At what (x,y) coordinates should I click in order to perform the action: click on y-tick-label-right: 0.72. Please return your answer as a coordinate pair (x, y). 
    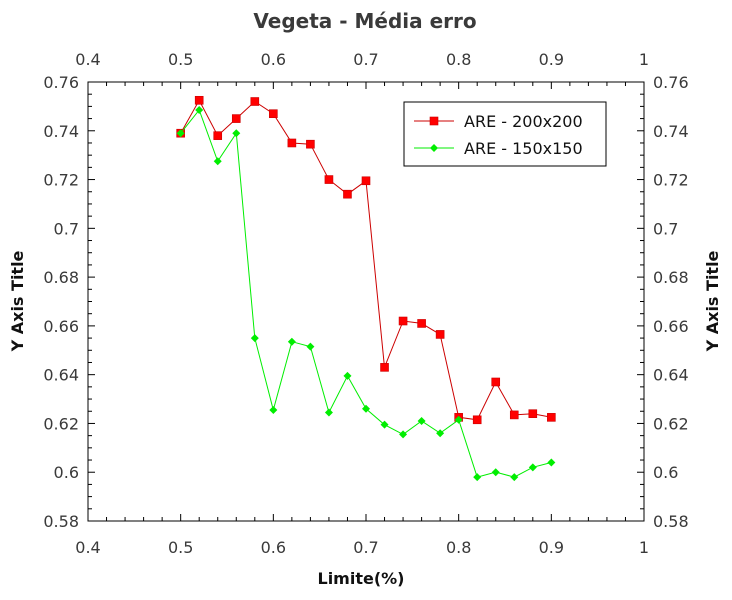
    Looking at the image, I should click on (671, 180).